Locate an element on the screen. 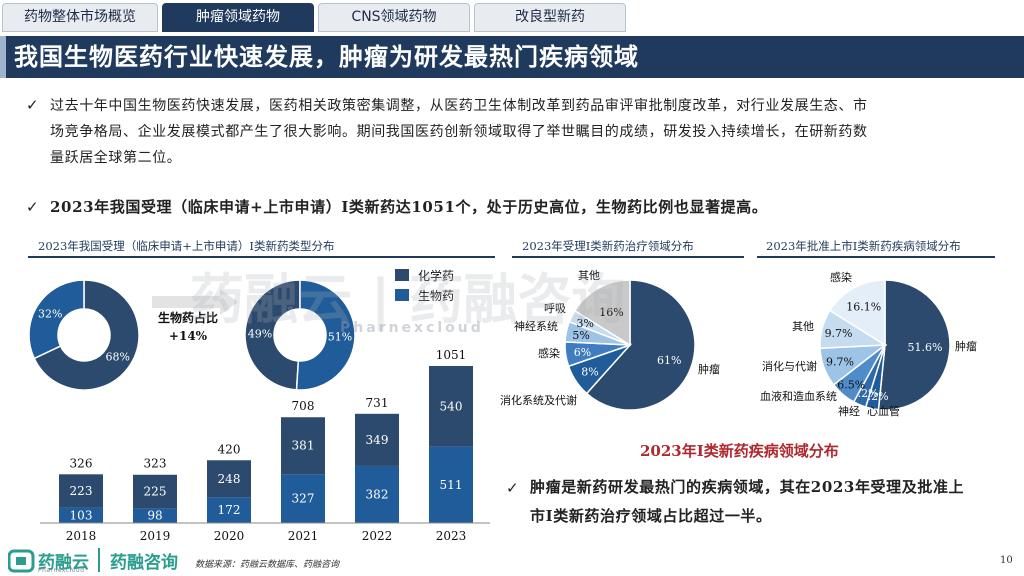 This screenshot has width=1024, height=576. tab-oncology: 肿瘤领域药物 is located at coordinates (238, 17).